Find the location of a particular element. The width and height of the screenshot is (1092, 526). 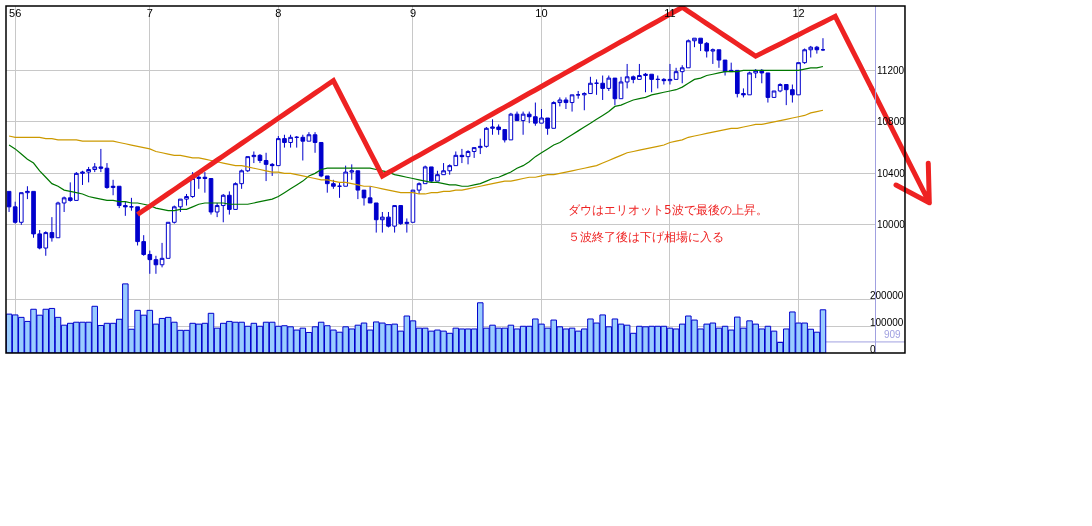

x-tick-label: 9 is located at coordinates (413, 12).